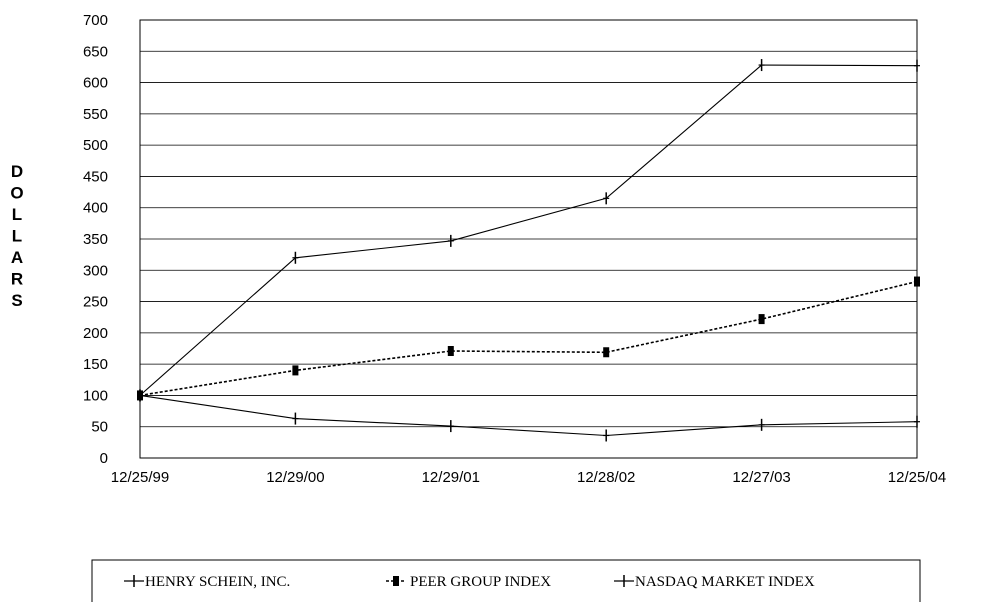 This screenshot has width=983, height=602. What do you see at coordinates (17, 257) in the screenshot?
I see `y-axis-label-letter: A` at bounding box center [17, 257].